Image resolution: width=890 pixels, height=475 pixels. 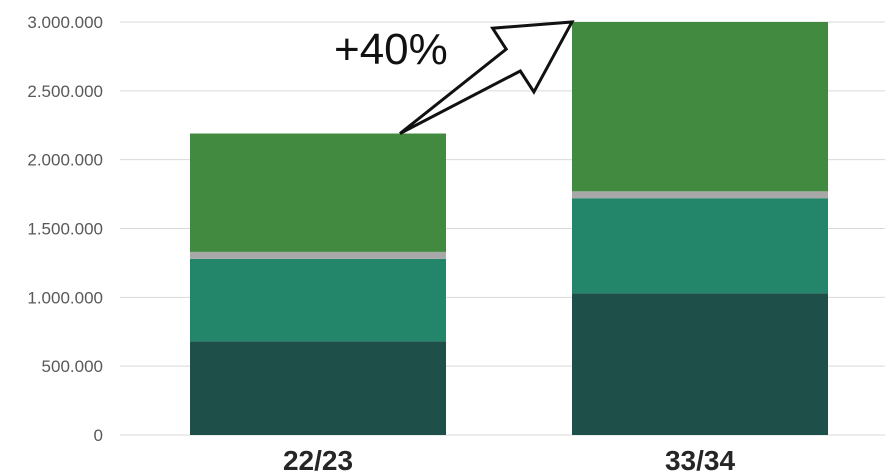 What do you see at coordinates (98, 435) in the screenshot?
I see `y-tick-label: 0` at bounding box center [98, 435].